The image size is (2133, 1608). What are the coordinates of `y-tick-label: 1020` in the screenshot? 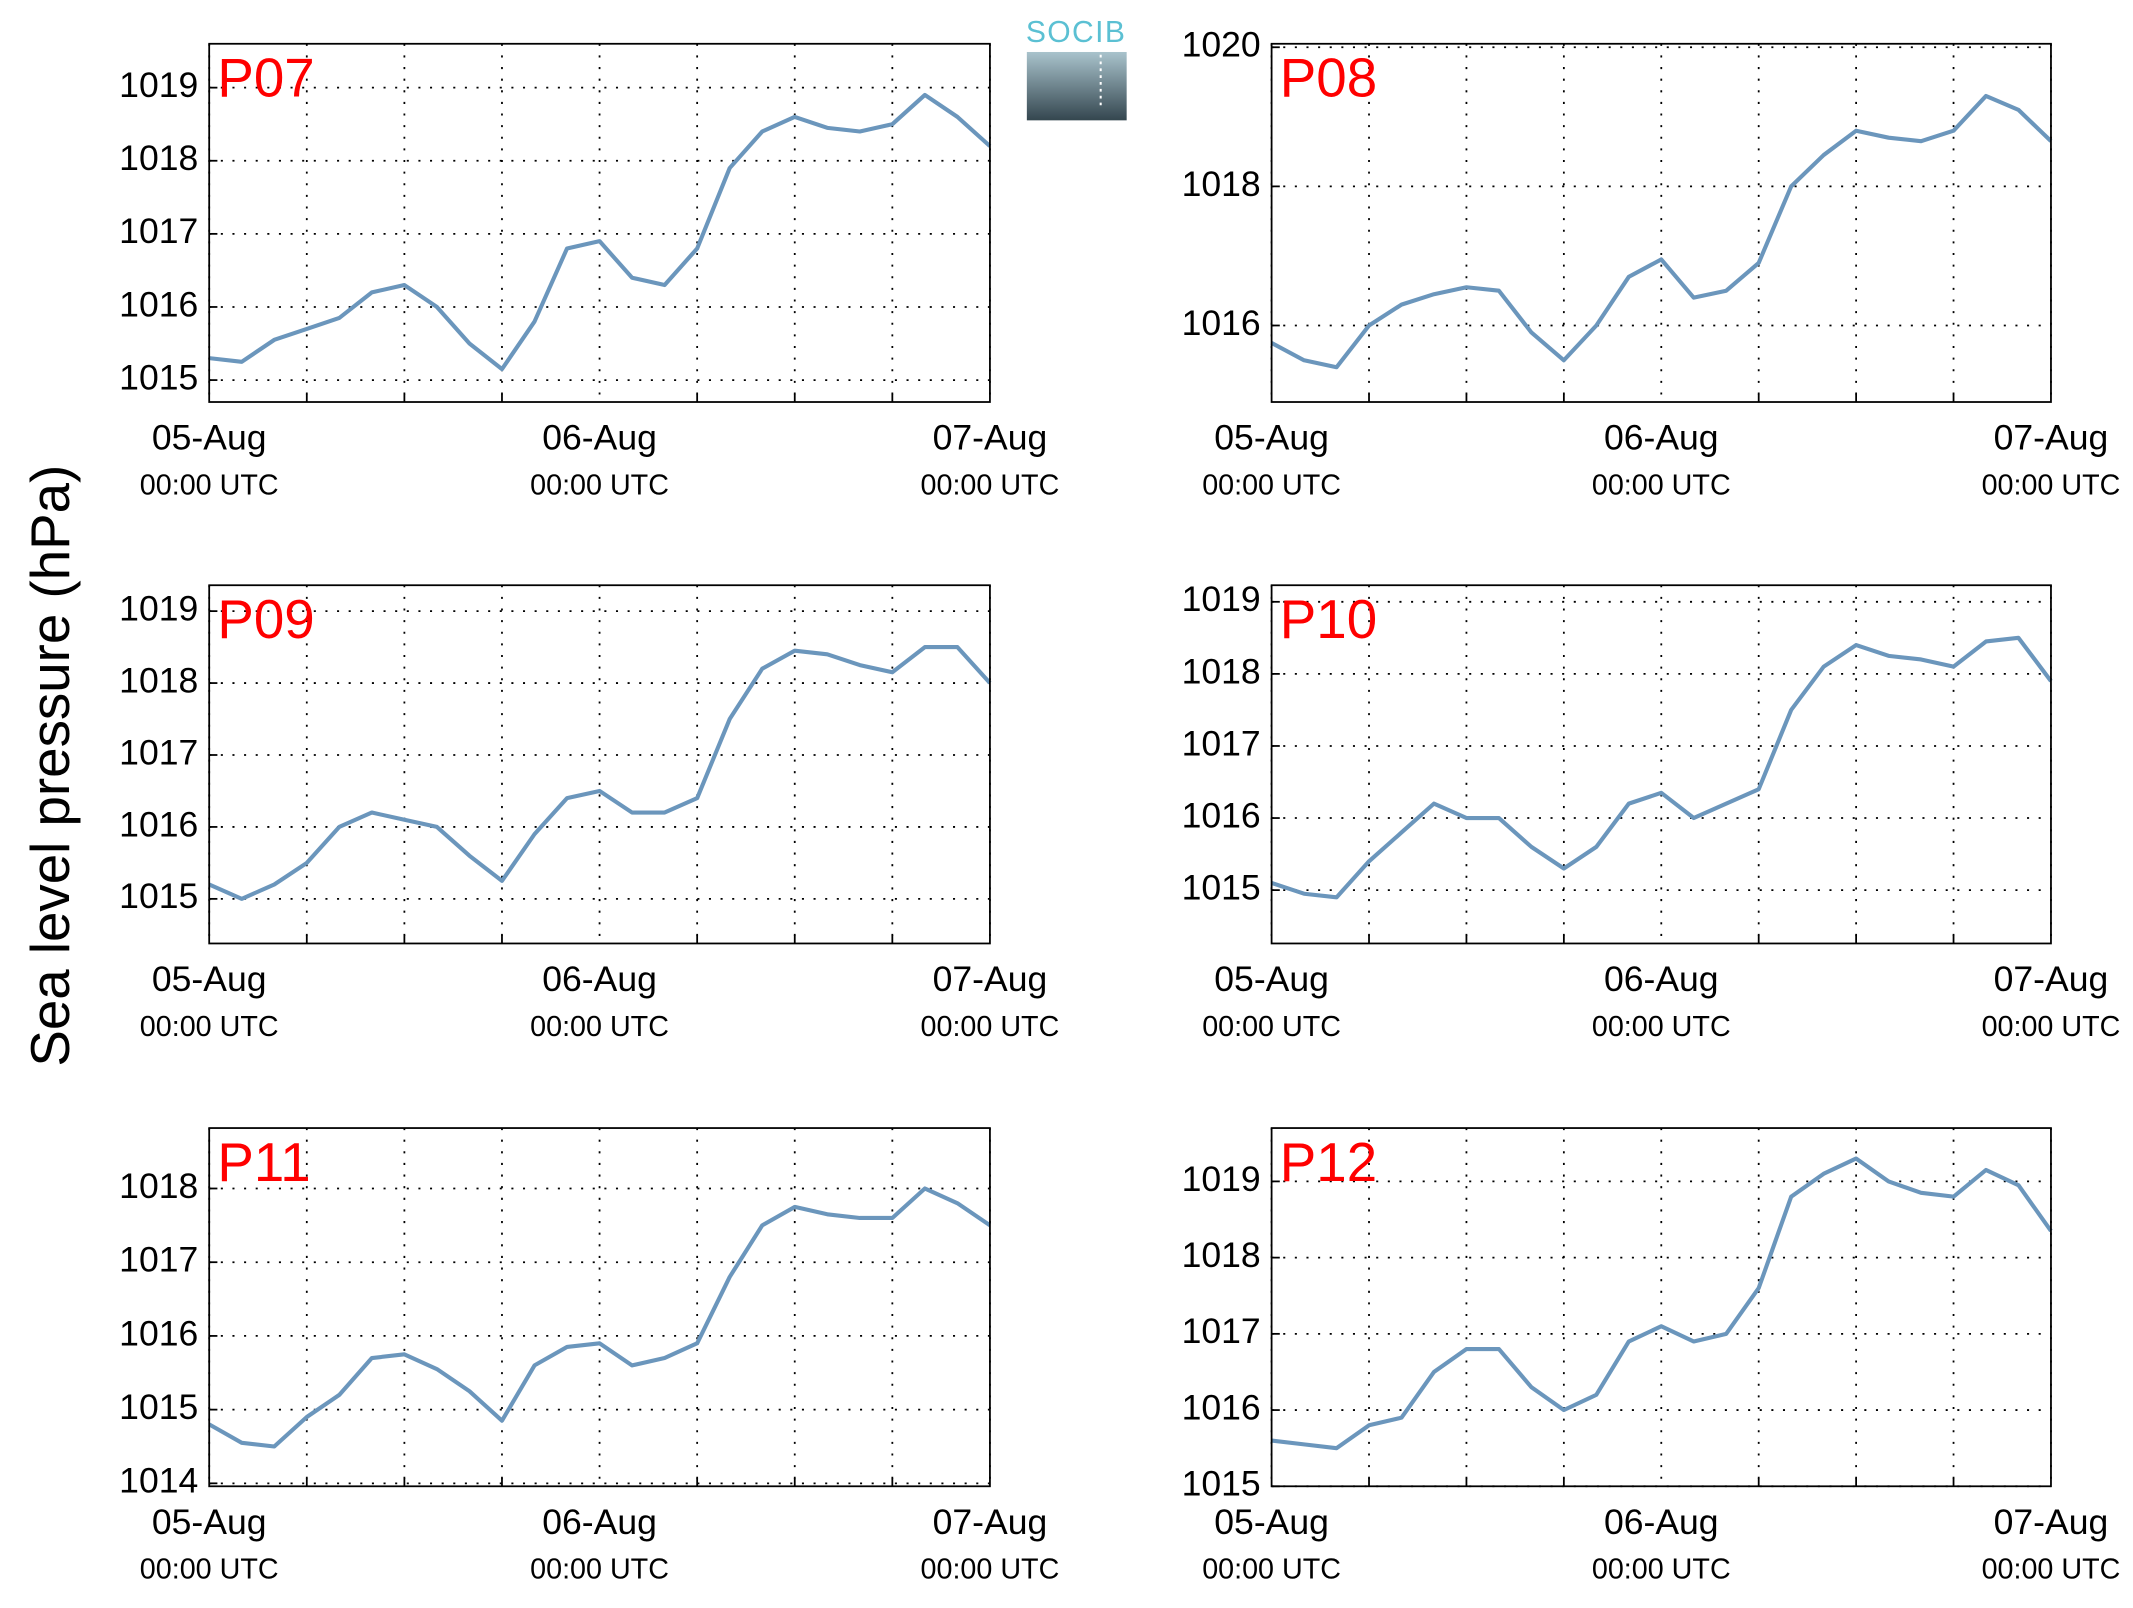 It's located at (1221, 45).